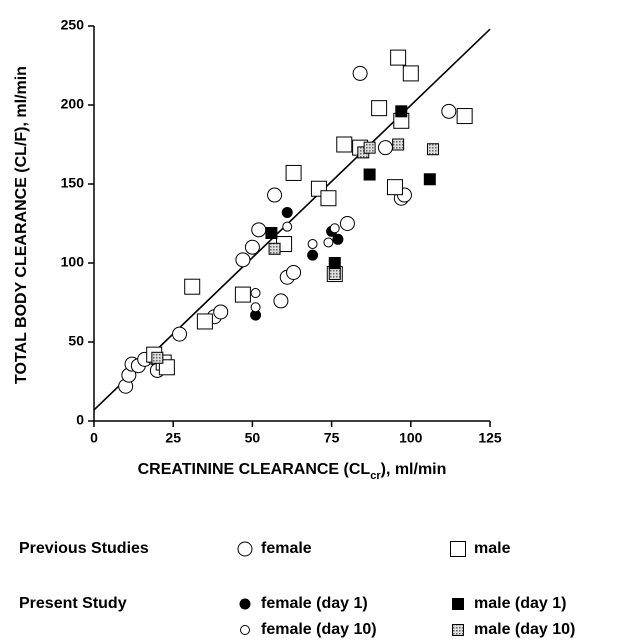  Describe the element at coordinates (76, 341) in the screenshot. I see `y-tick-label: 50` at that location.